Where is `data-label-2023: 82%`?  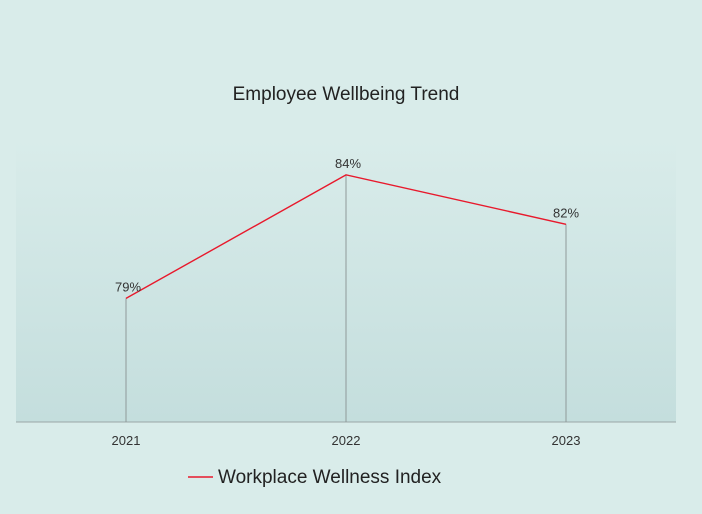
data-label-2023: 82% is located at coordinates (566, 212).